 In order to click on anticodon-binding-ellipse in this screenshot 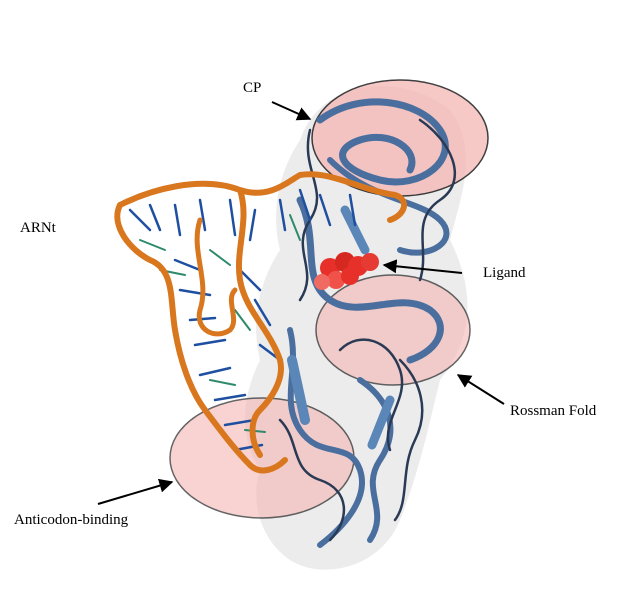, I will do `click(262, 458)`.